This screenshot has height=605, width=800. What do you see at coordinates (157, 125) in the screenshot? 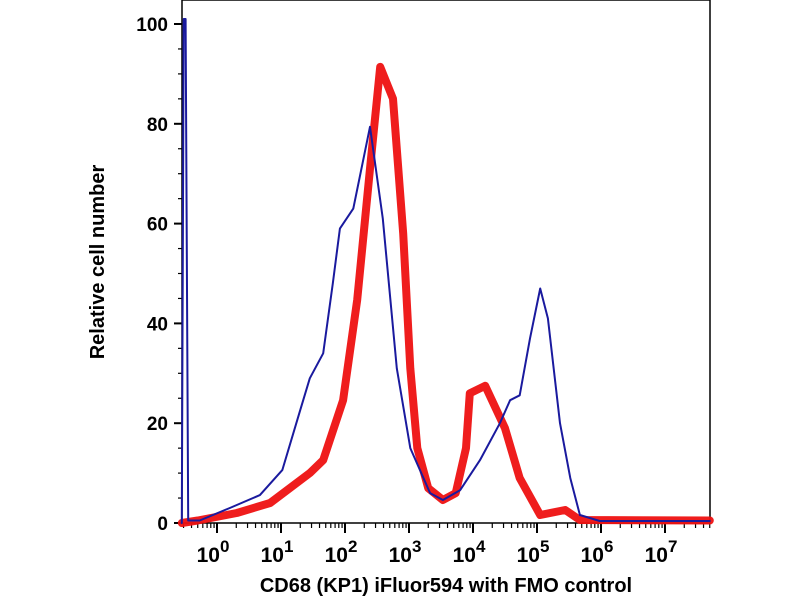
I see `y-tick-label: 80` at bounding box center [157, 125].